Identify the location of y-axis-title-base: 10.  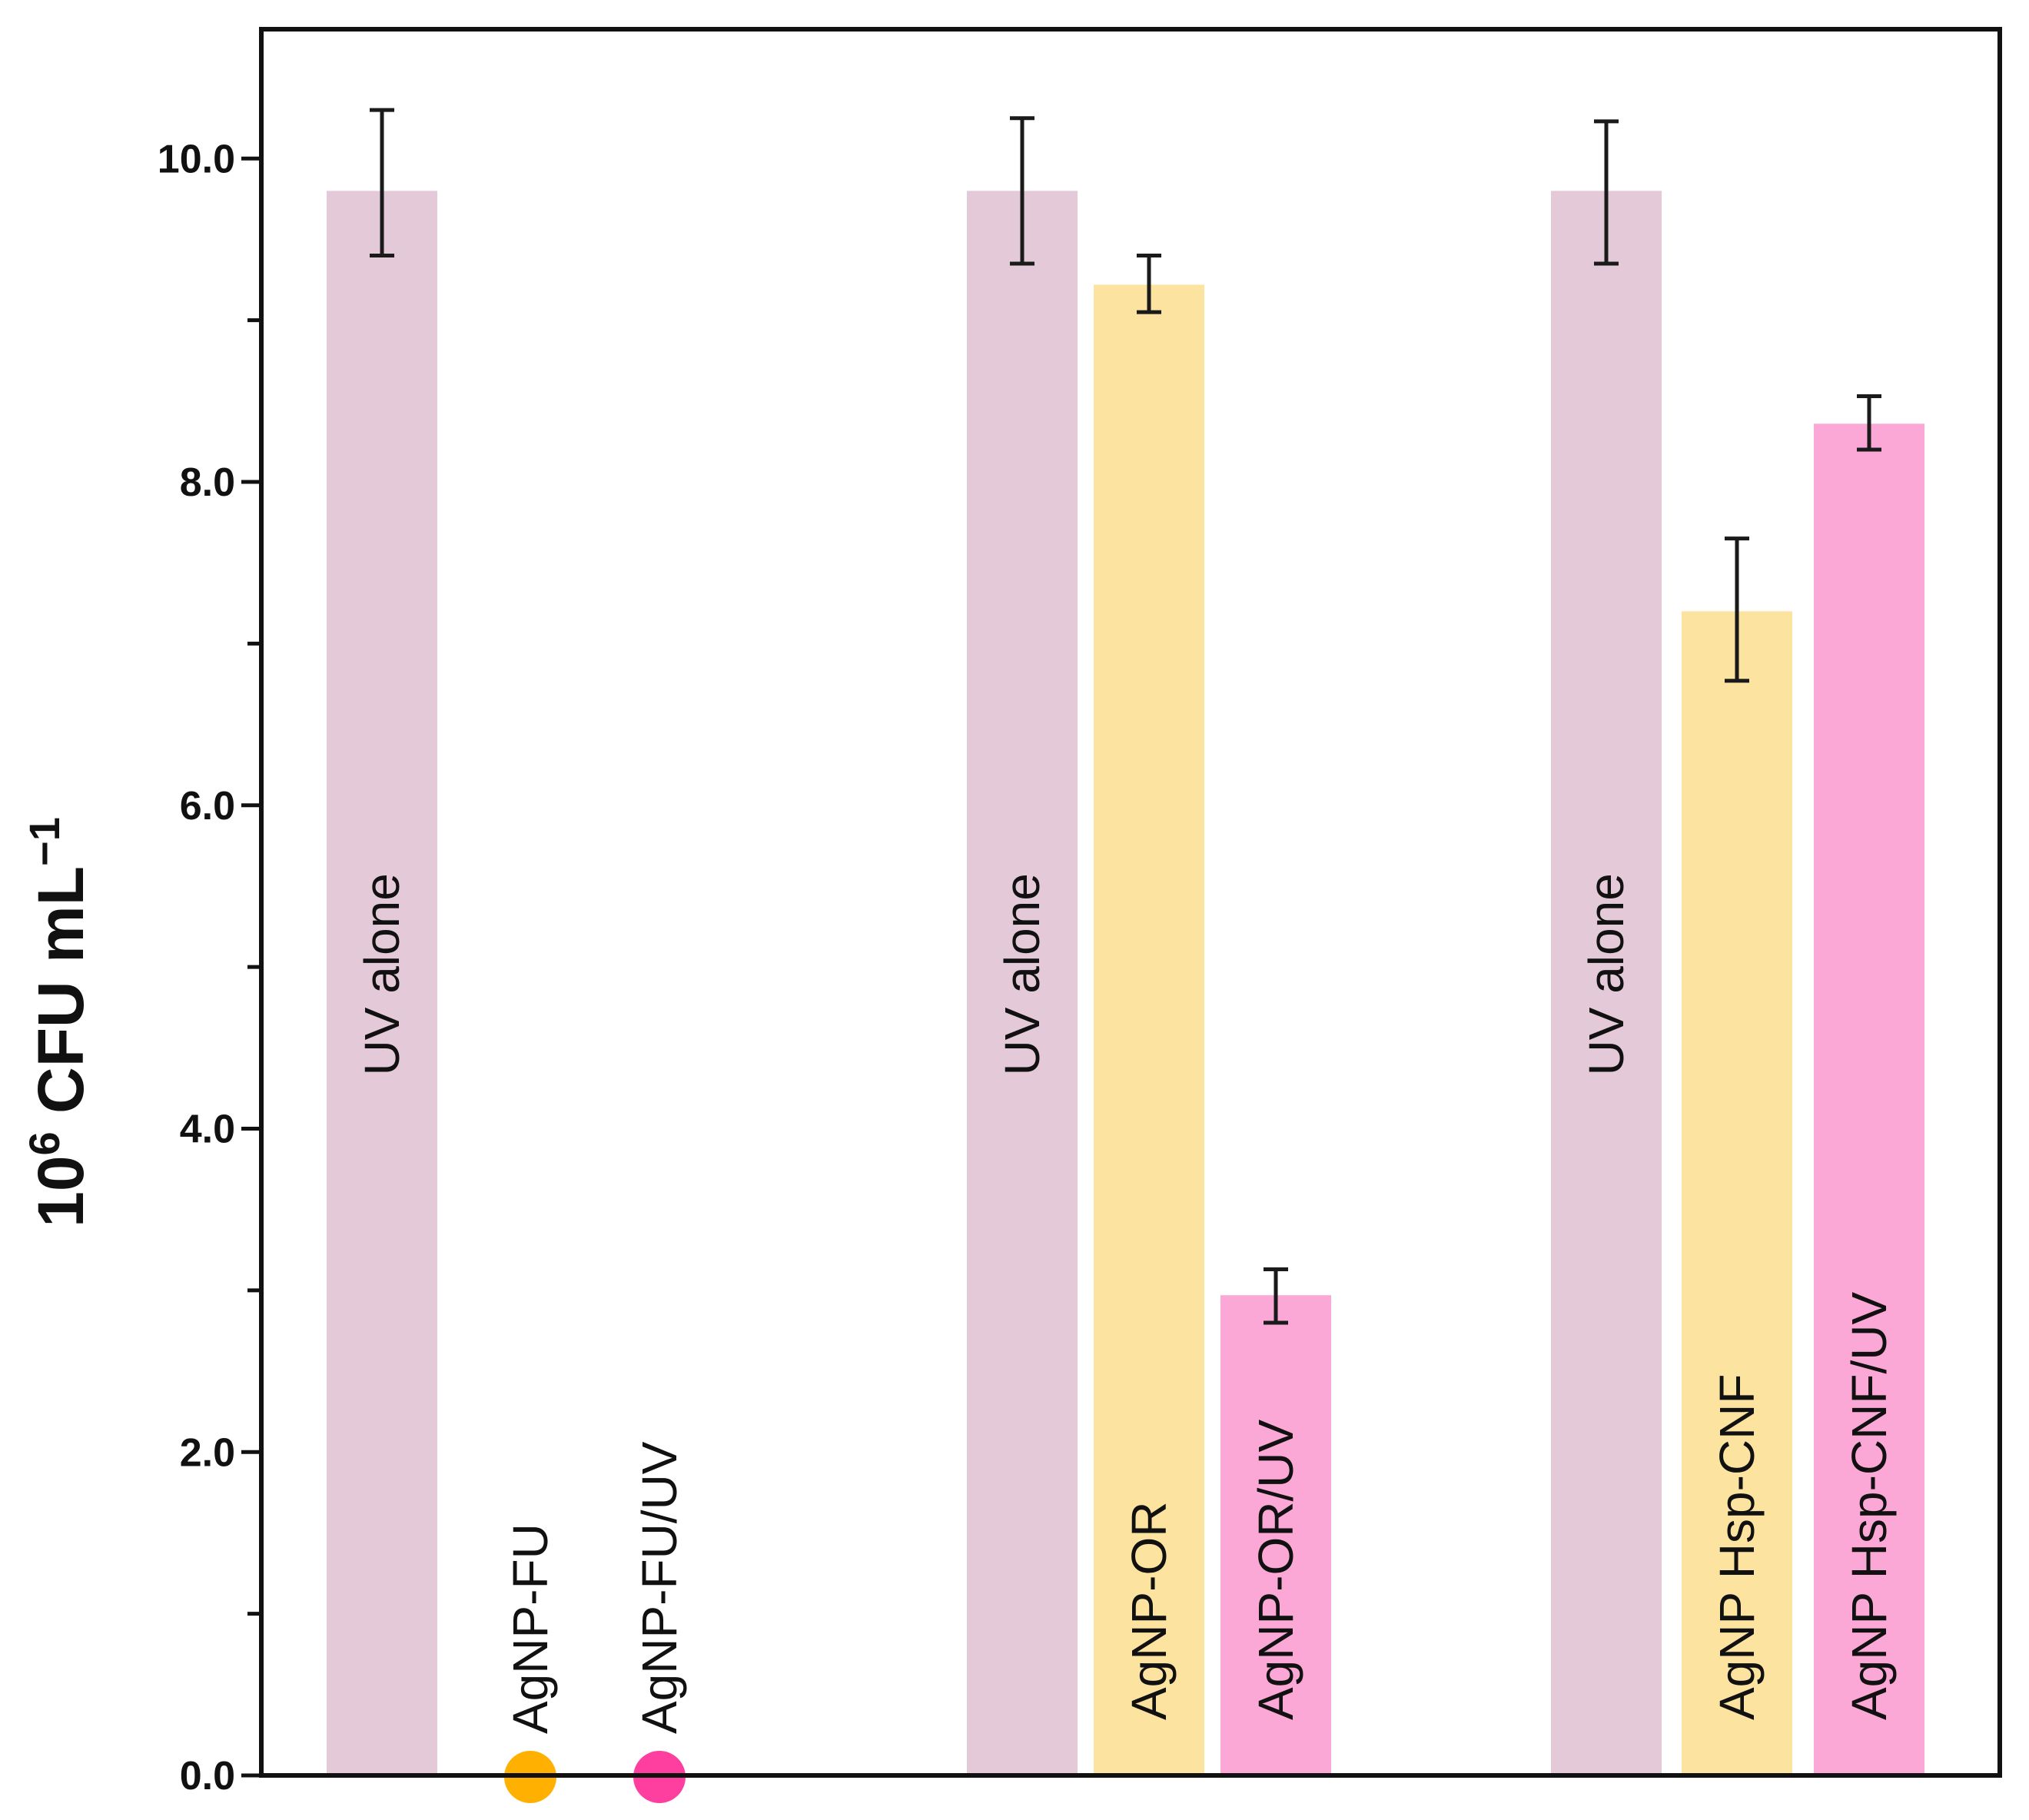
(61, 1191).